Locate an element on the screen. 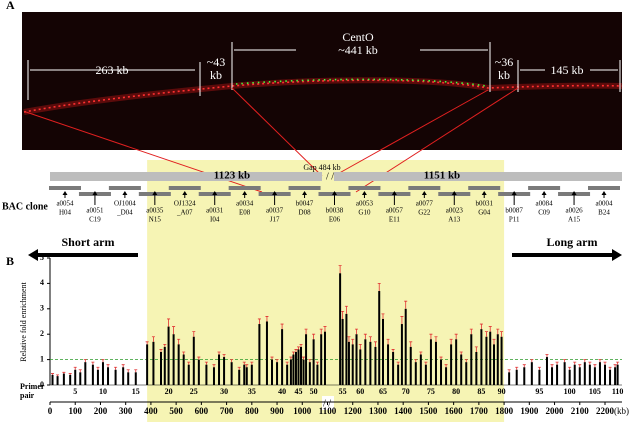  y-tick-label: 5 is located at coordinates (42, 257).